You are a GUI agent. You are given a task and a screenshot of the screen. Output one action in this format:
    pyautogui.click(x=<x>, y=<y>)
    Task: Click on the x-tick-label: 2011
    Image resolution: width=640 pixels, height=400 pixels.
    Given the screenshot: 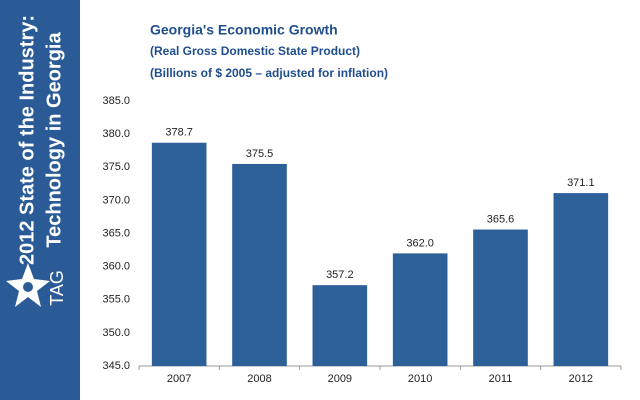 What is the action you would take?
    pyautogui.click(x=501, y=379)
    